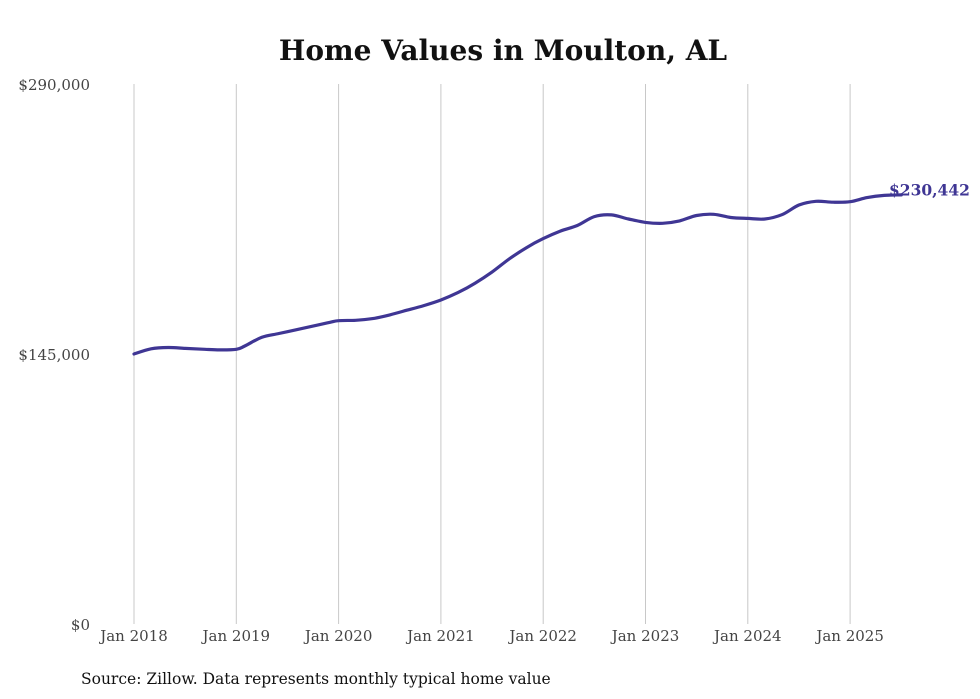  What do you see at coordinates (80, 625) in the screenshot?
I see `y-tick-label: $0` at bounding box center [80, 625].